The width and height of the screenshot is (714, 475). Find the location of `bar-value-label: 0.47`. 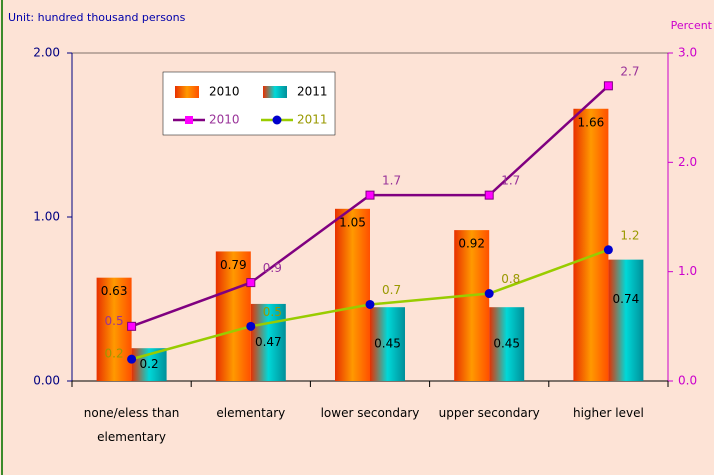

bar-value-label: 0.47 is located at coordinates (268, 342).